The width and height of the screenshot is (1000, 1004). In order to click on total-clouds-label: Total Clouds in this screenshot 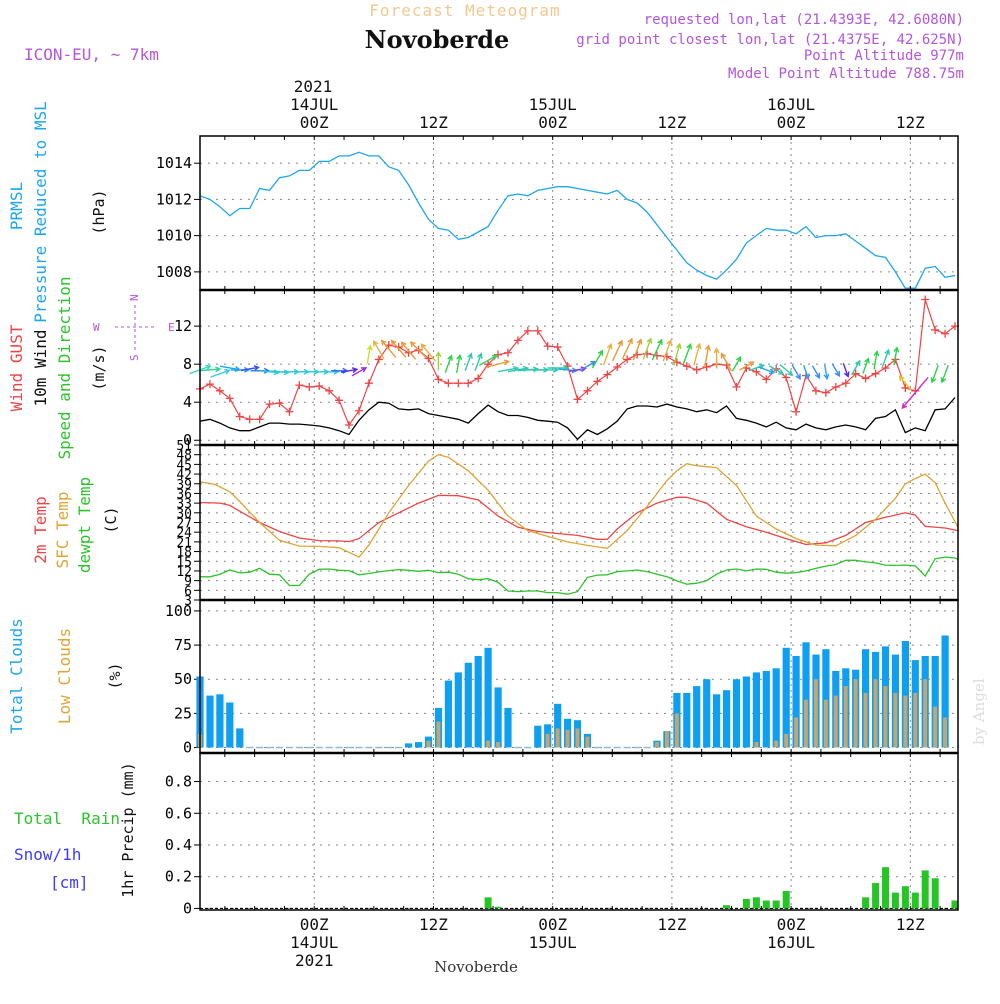, I will do `click(16, 676)`.